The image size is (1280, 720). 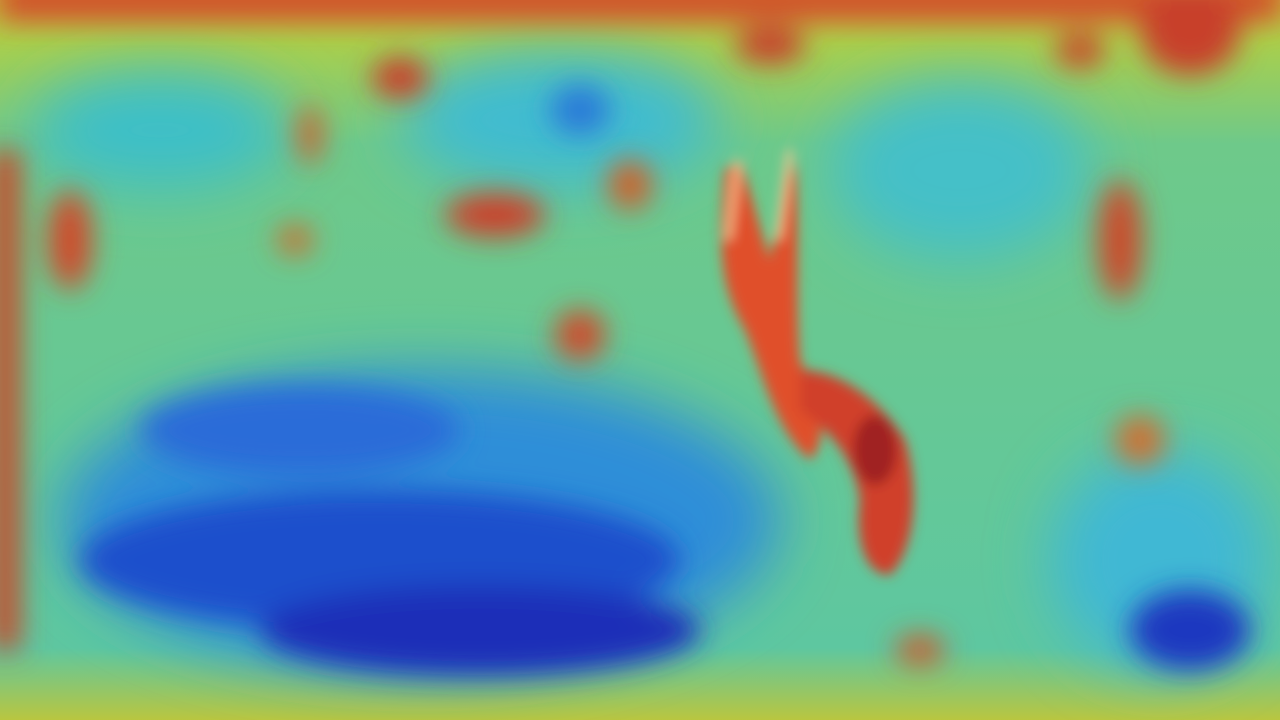 I want to click on shrimp-dark, so click(x=875, y=450).